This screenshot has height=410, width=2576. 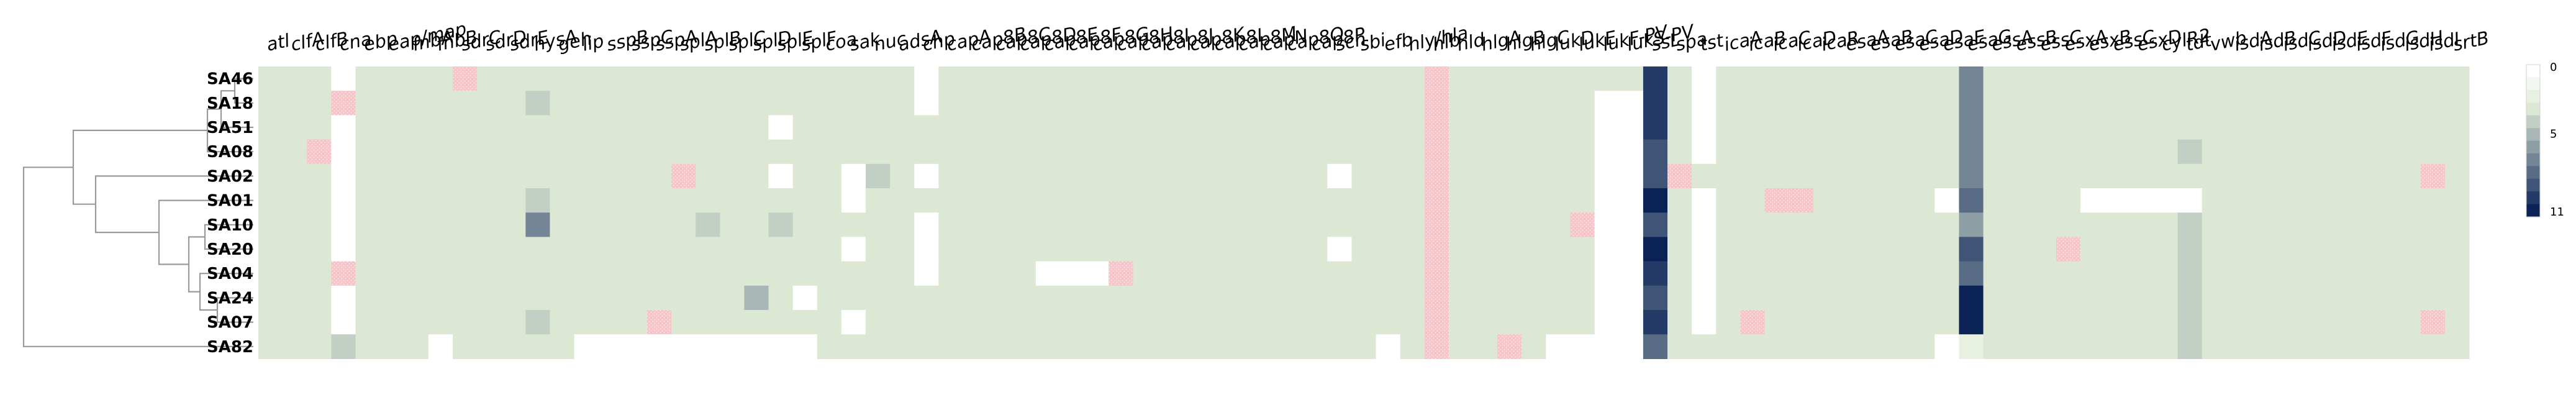 What do you see at coordinates (2141, 200) in the screenshot?
I see `heatmap-cell-SA01-esxD` at bounding box center [2141, 200].